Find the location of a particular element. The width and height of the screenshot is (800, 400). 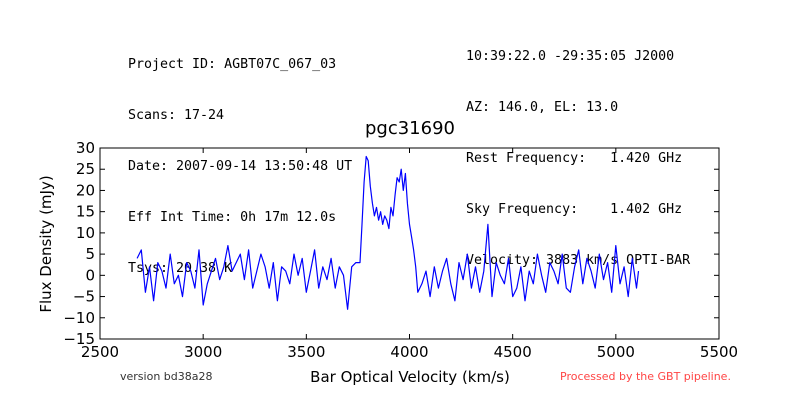

y-tick-label: −15 is located at coordinates (79, 339).